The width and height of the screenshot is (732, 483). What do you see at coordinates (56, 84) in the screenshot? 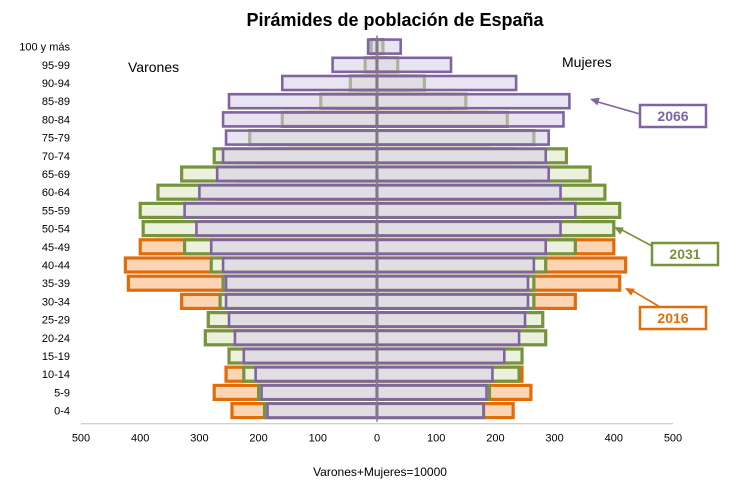
I see `y-category-label-2: 90-94` at bounding box center [56, 84].